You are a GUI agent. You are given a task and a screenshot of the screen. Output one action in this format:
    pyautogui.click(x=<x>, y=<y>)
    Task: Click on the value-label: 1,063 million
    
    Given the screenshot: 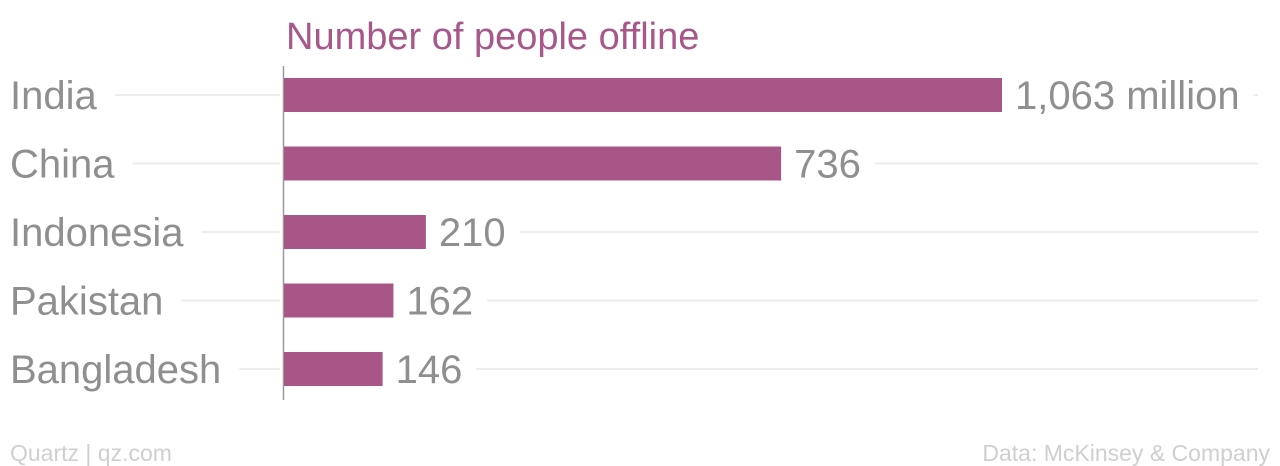 What is the action you would take?
    pyautogui.click(x=1127, y=96)
    